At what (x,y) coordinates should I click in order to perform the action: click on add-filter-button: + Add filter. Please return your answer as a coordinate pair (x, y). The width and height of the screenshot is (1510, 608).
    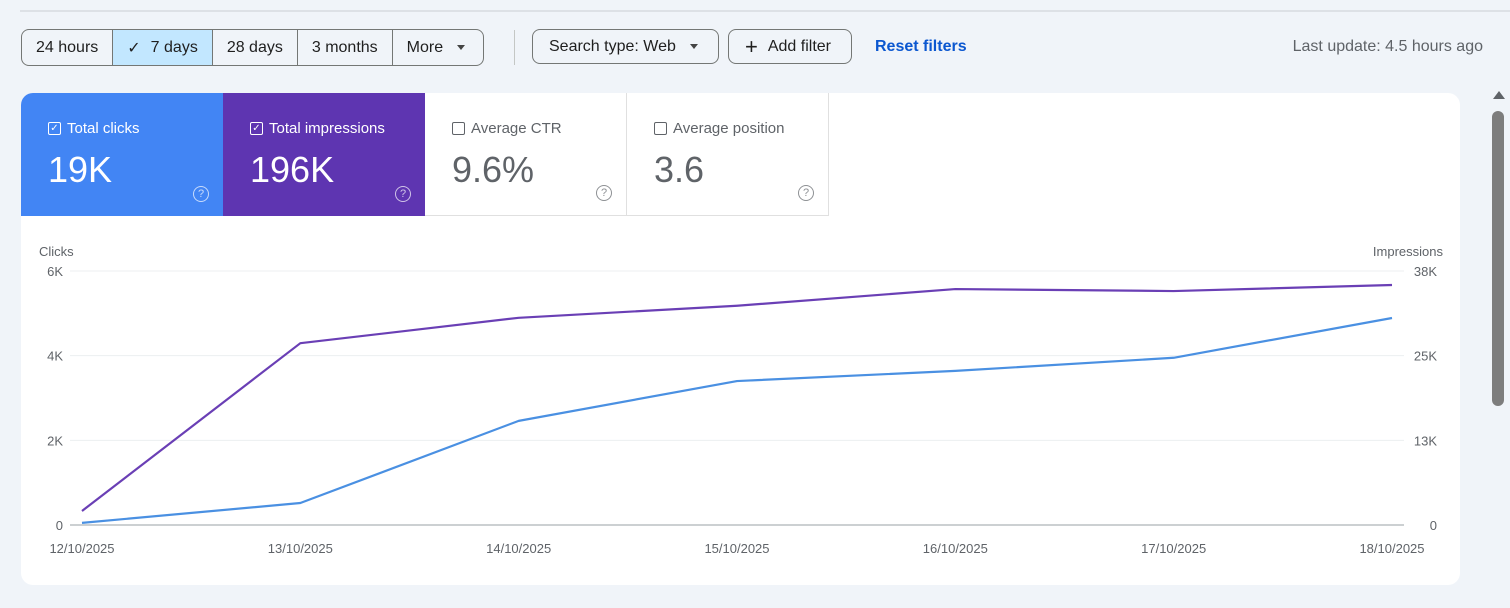
    Looking at the image, I should click on (790, 46).